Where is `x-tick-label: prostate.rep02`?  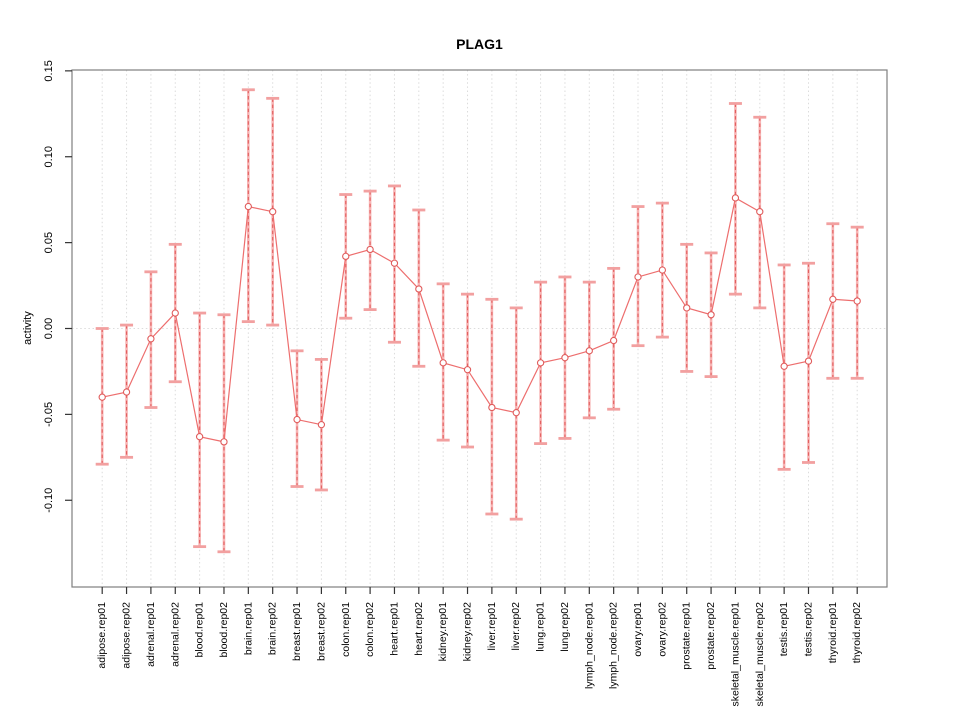 x-tick-label: prostate.rep02 is located at coordinates (711, 636).